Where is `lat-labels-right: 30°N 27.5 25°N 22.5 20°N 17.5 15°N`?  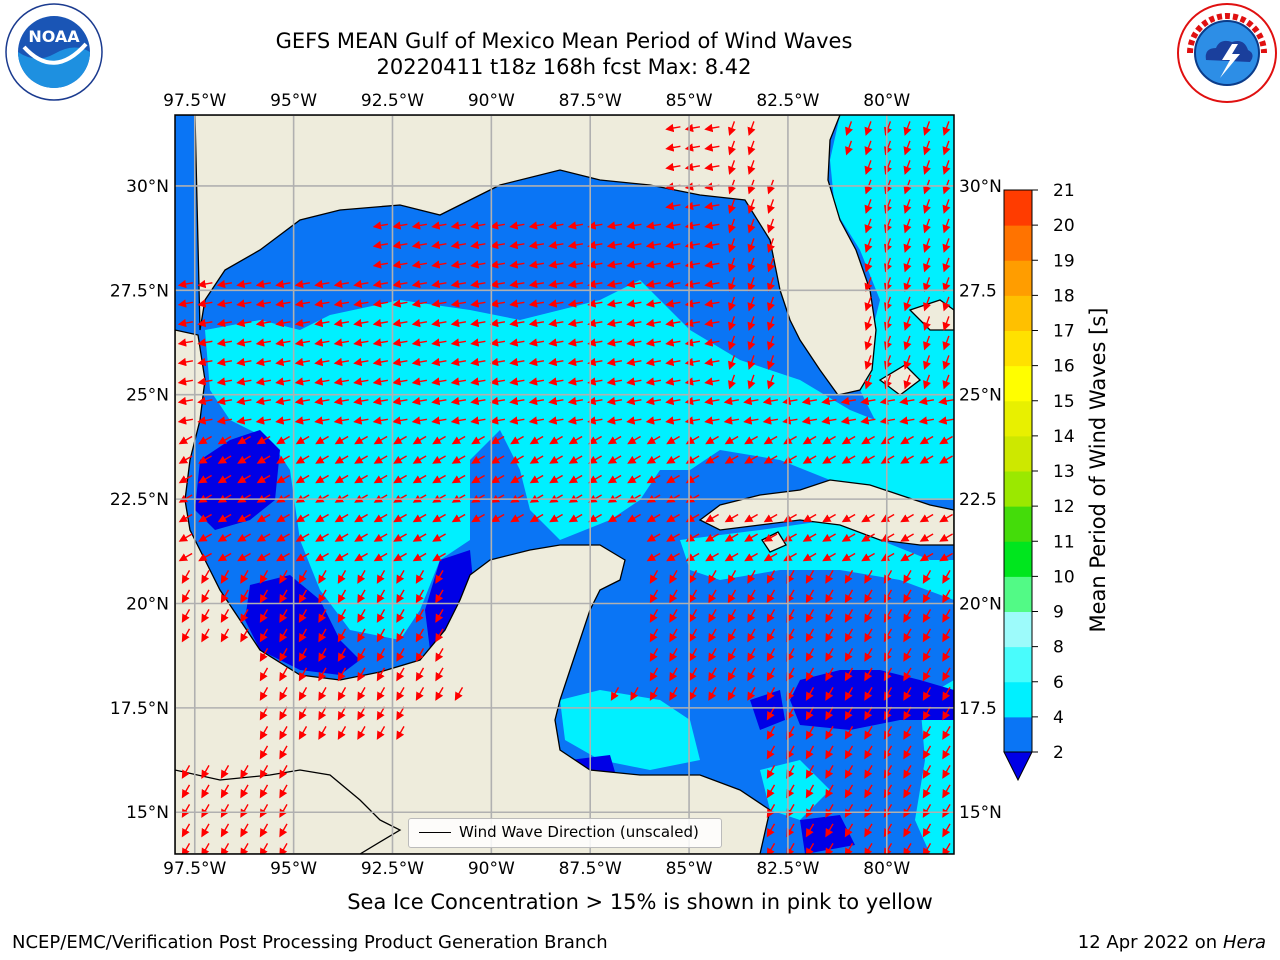
lat-labels-right: 30°N 27.5 25°N 22.5 20°N 17.5 15°N is located at coordinates (980, 500).